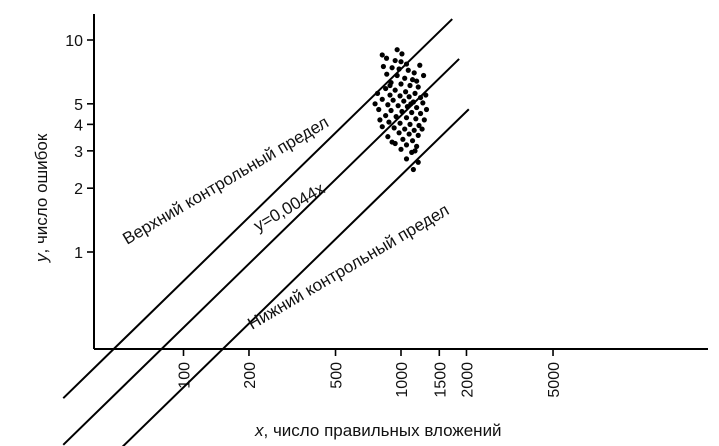 The width and height of the screenshot is (719, 446). What do you see at coordinates (74, 41) in the screenshot?
I see `y-tick-label: 10` at bounding box center [74, 41].